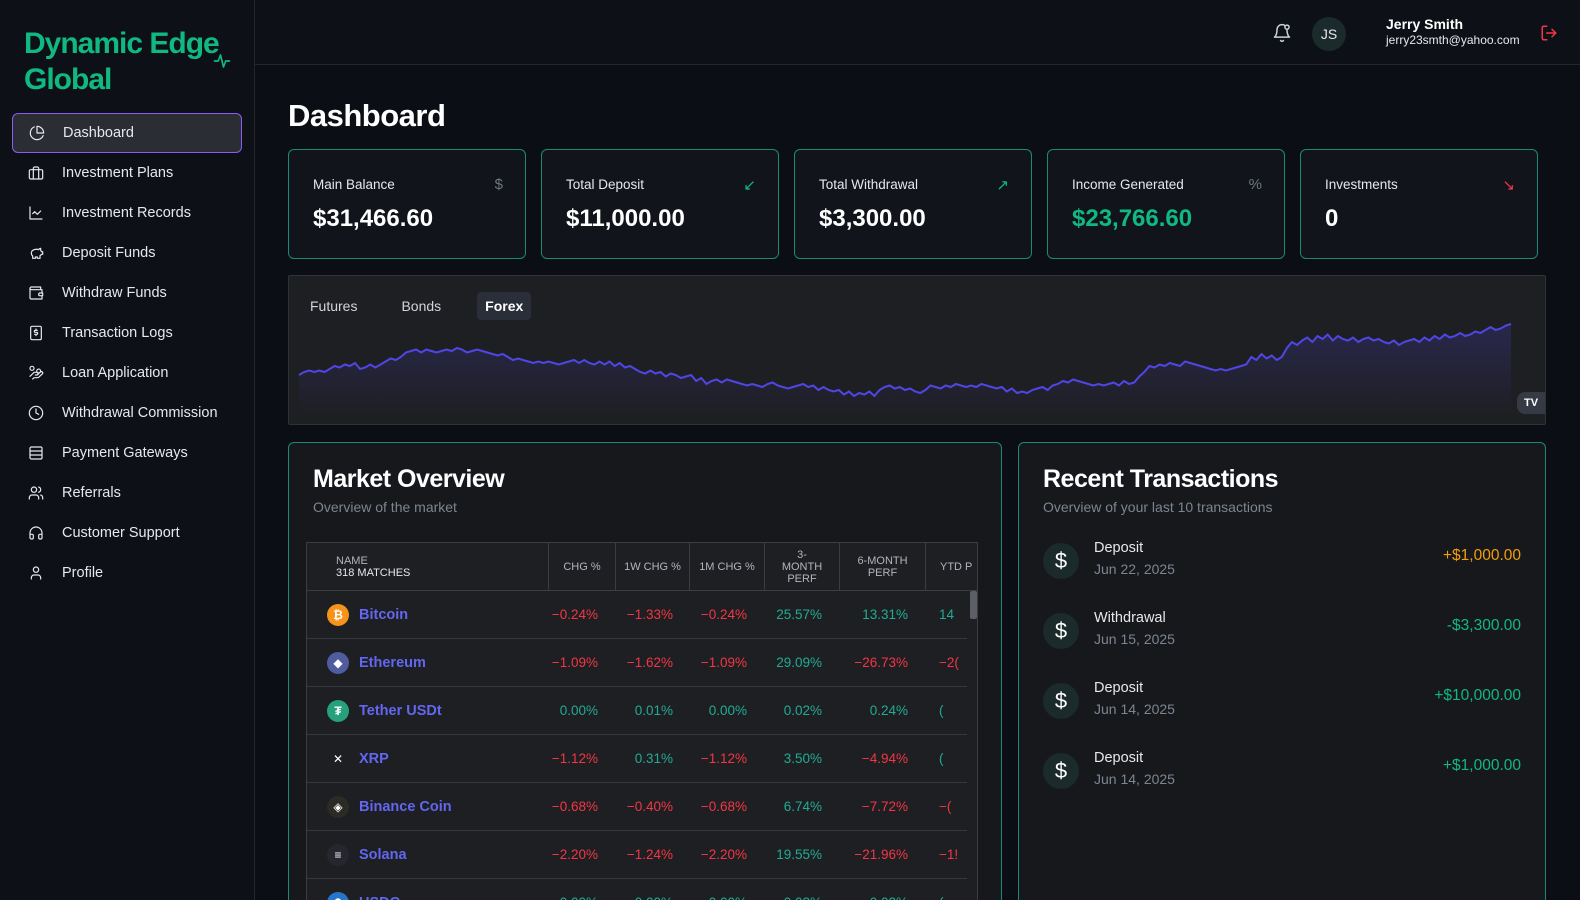 The image size is (1580, 900). I want to click on usdc-icon: $, so click(338, 896).